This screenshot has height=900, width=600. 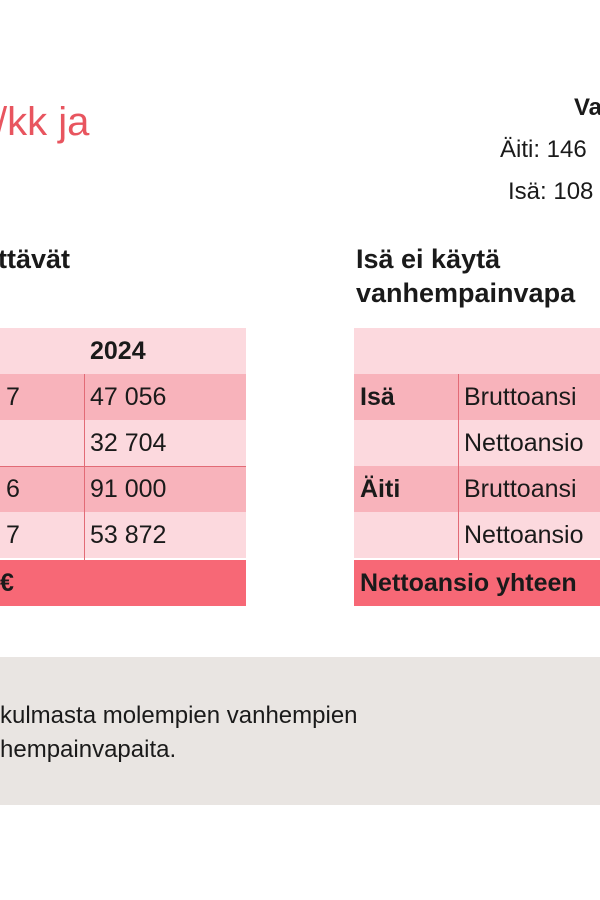 I want to click on left-table-divider, so click(x=84, y=467).